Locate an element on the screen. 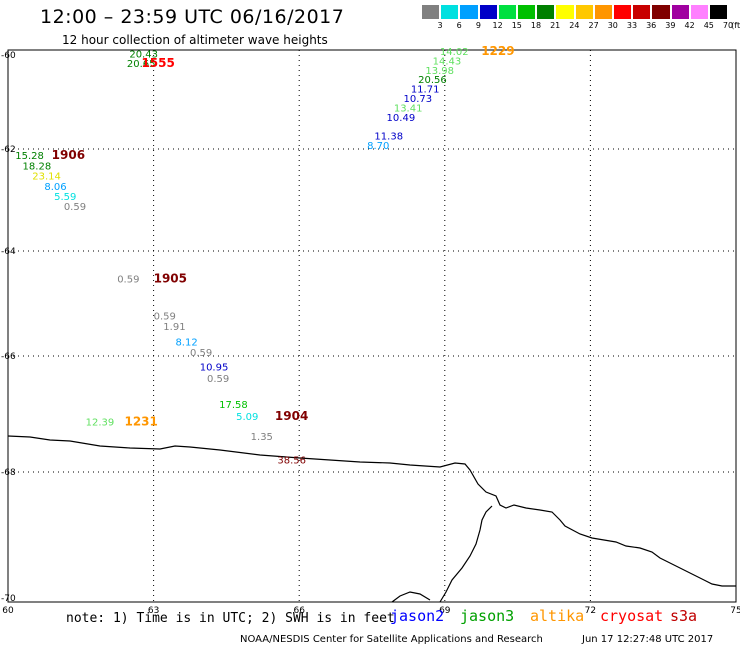 This screenshot has width=740, height=650. scale-label: 3 is located at coordinates (440, 25).